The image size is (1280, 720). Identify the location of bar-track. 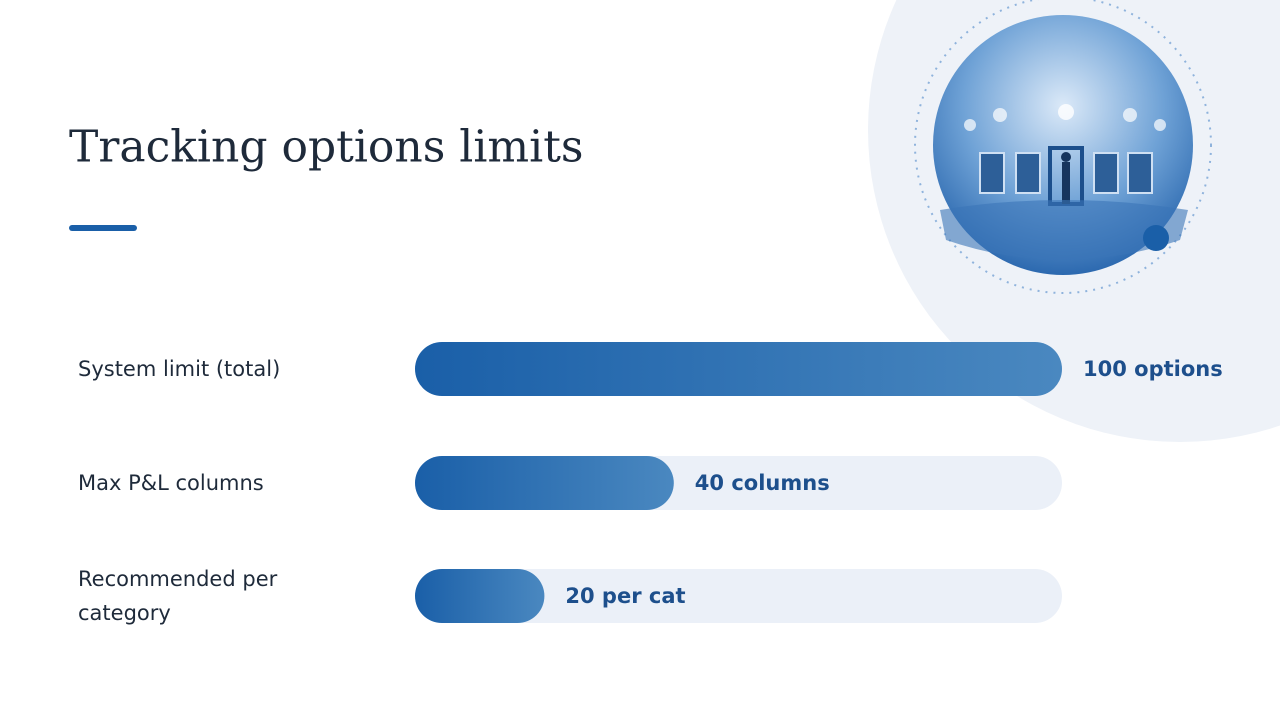
(738, 596).